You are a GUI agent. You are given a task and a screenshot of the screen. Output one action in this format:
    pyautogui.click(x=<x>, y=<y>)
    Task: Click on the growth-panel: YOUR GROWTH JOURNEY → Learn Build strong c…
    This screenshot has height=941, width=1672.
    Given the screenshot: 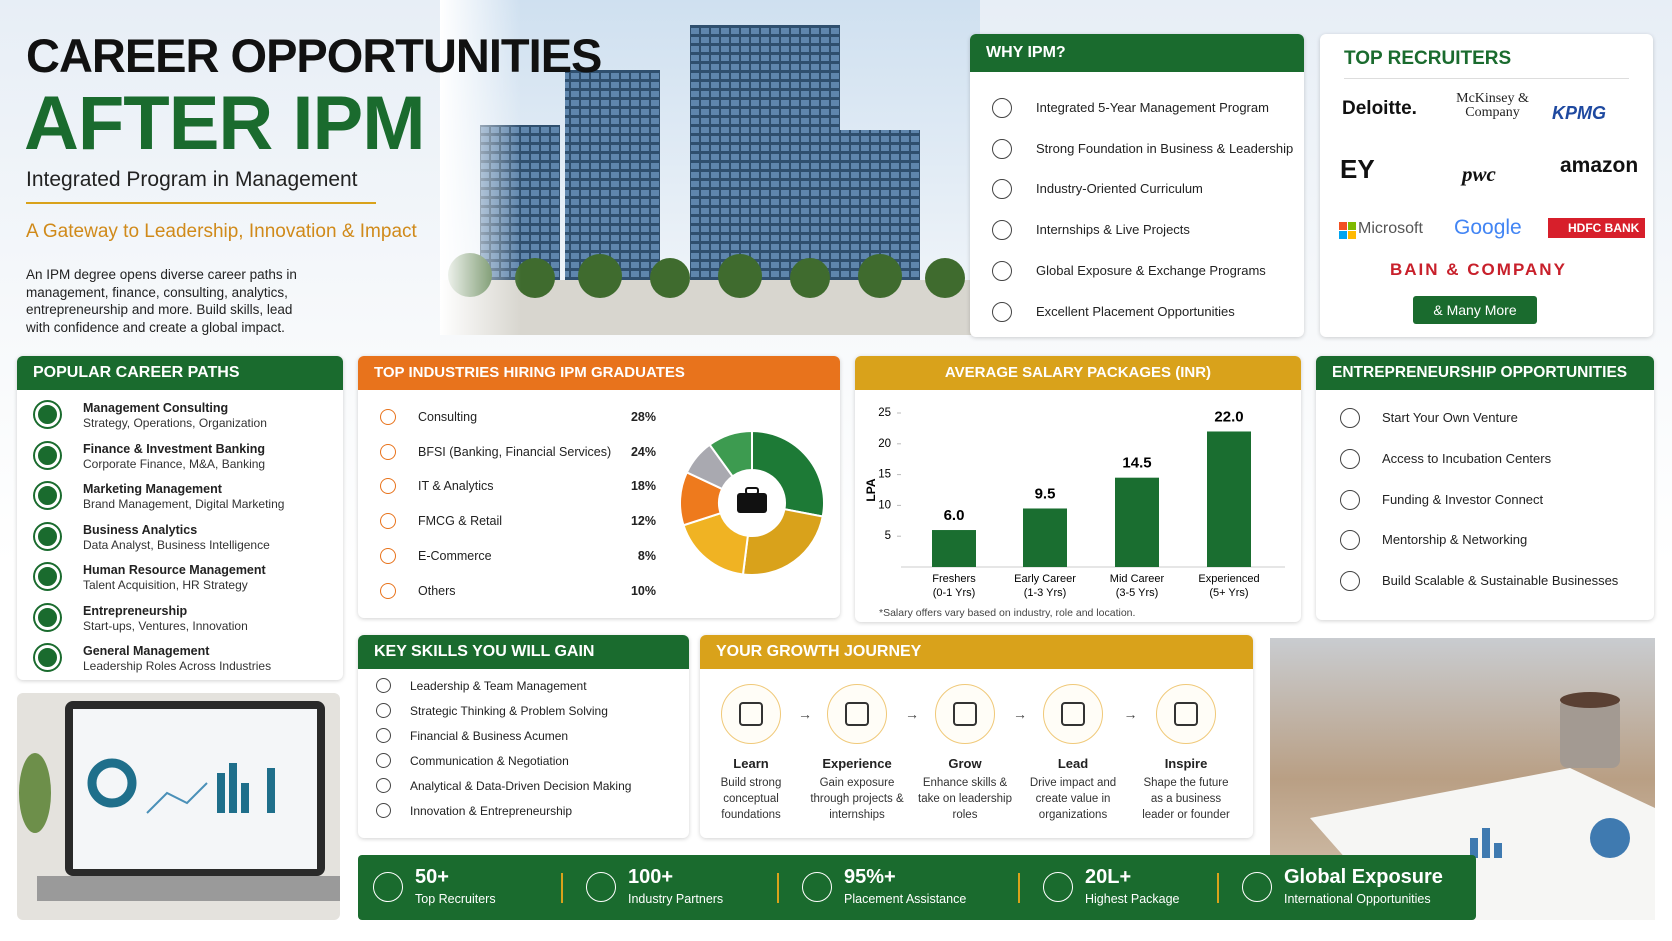 What is the action you would take?
    pyautogui.click(x=976, y=736)
    